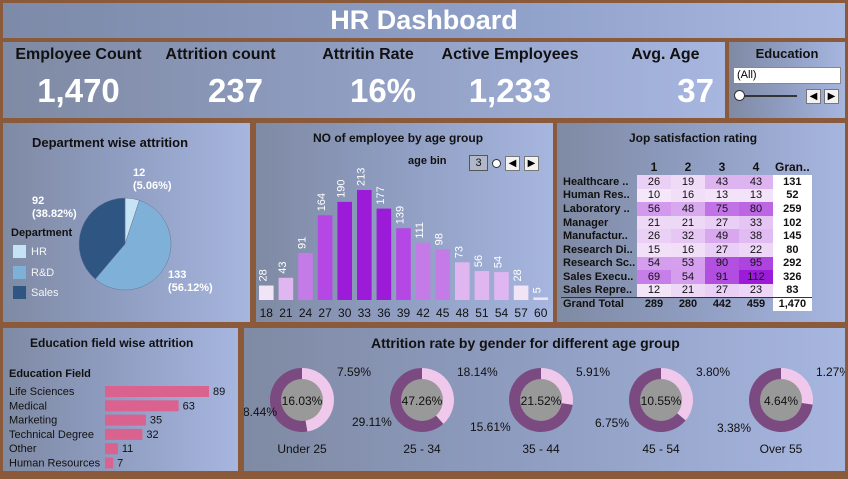  I want to click on column-header: 2, so click(688, 167).